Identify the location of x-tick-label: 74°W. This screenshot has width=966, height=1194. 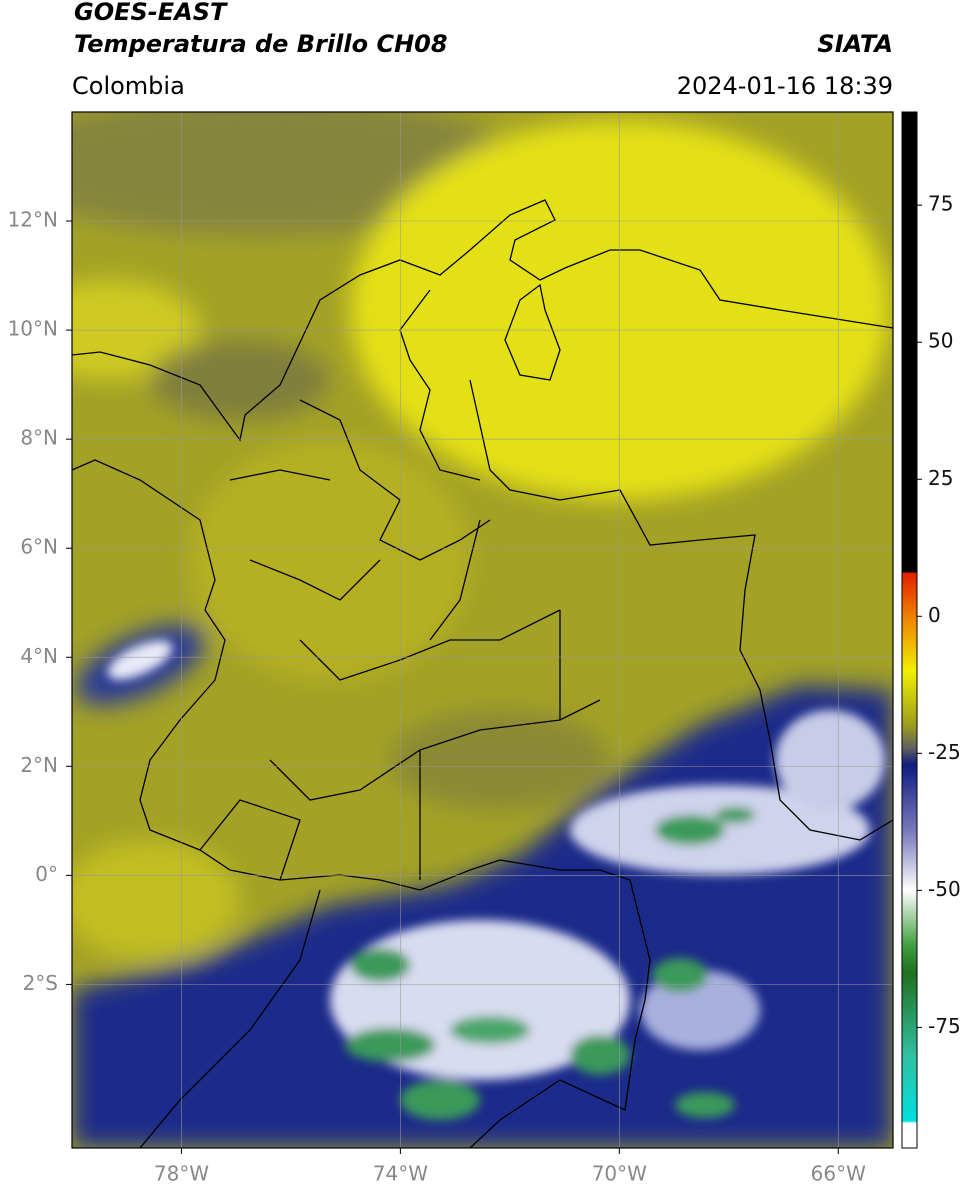
(400, 1174).